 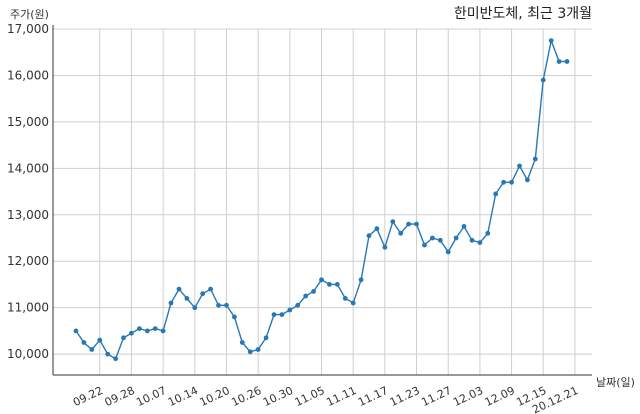 What do you see at coordinates (28, 354) in the screenshot?
I see `y-tick-label: 10,000` at bounding box center [28, 354].